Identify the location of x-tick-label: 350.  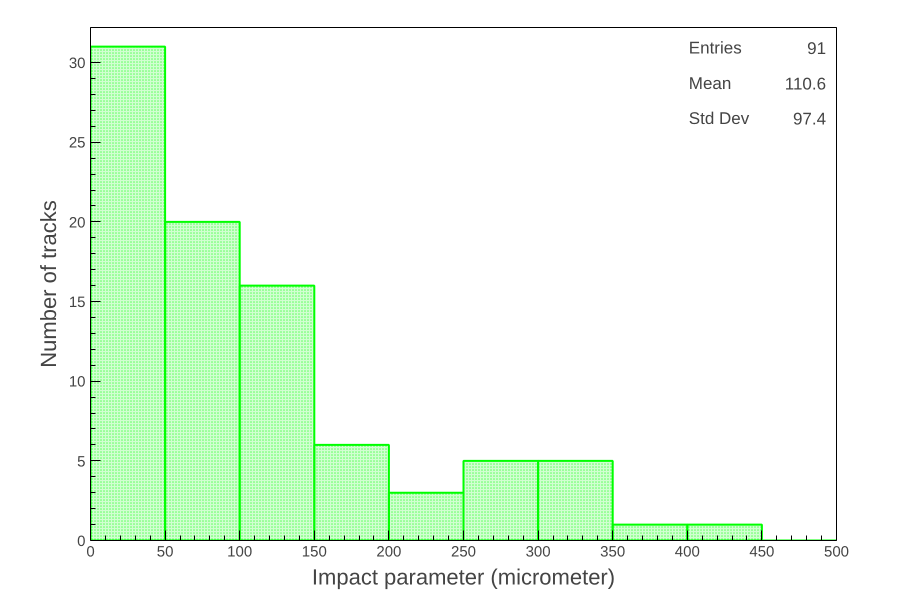
(613, 552).